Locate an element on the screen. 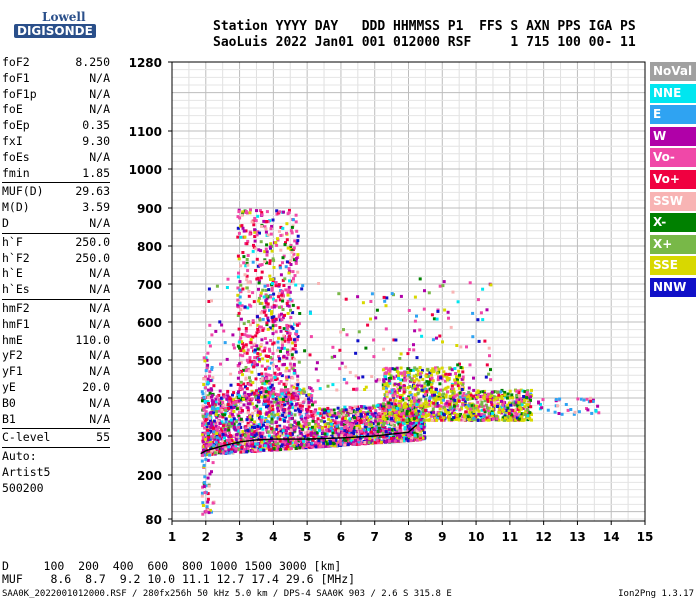 The width and height of the screenshot is (700, 600). param-row: h`F 250.0 is located at coordinates (56, 243).